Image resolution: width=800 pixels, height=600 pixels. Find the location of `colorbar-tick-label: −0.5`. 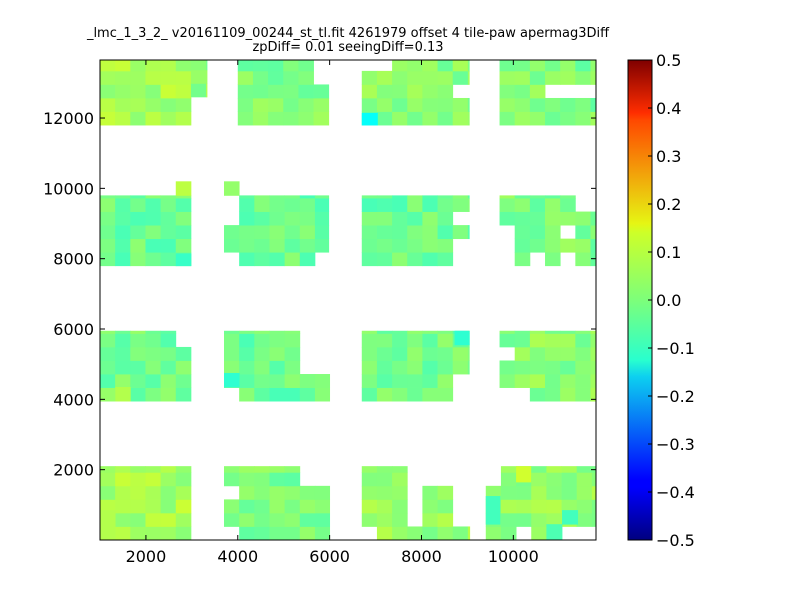

colorbar-tick-label: −0.5 is located at coordinates (675, 540).